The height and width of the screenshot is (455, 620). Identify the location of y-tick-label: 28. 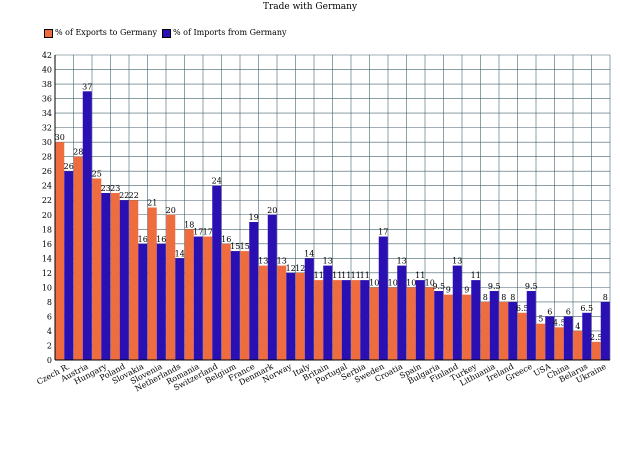
(47, 157).